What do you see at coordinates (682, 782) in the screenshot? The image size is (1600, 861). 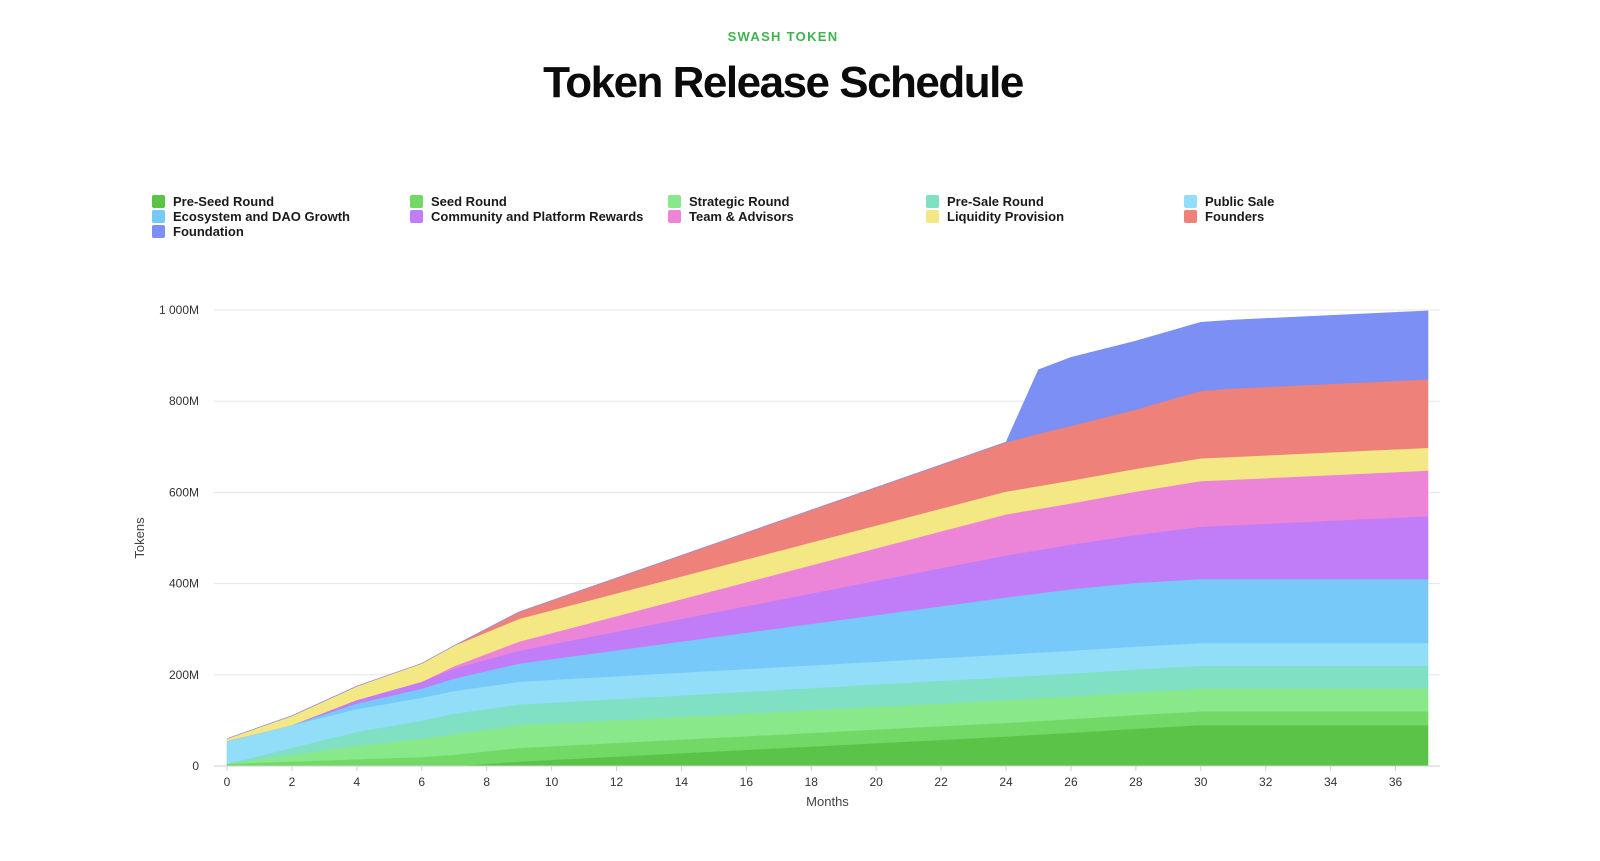 I see `x-tick-label: 14` at bounding box center [682, 782].